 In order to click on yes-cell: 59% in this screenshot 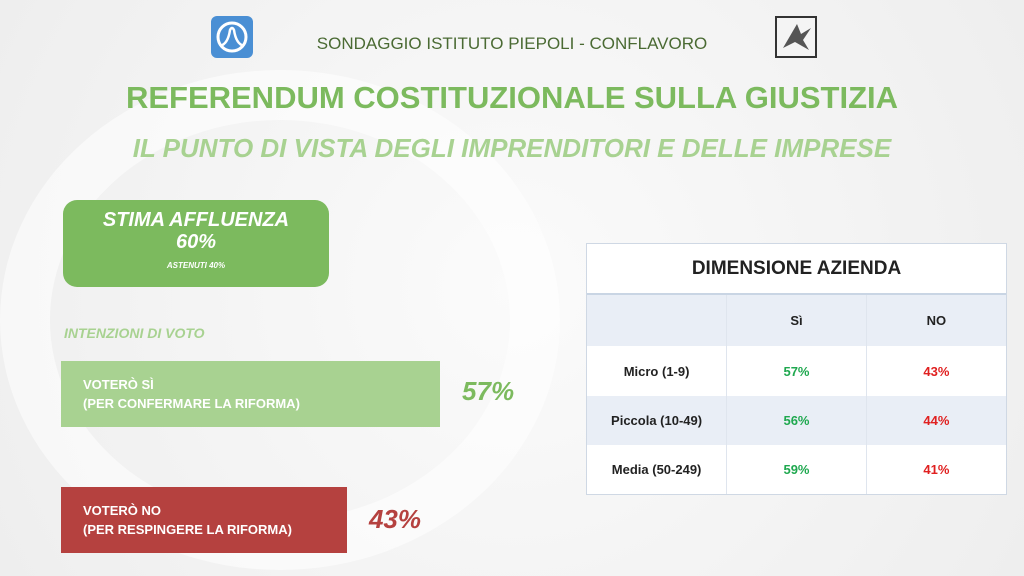, I will do `click(796, 469)`.